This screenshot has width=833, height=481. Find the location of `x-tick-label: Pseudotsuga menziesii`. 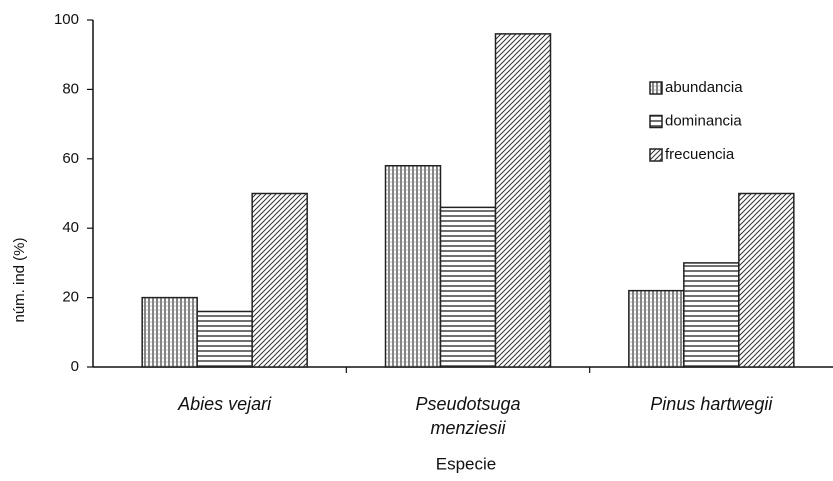

x-tick-label: Pseudotsuga menziesii is located at coordinates (468, 416).